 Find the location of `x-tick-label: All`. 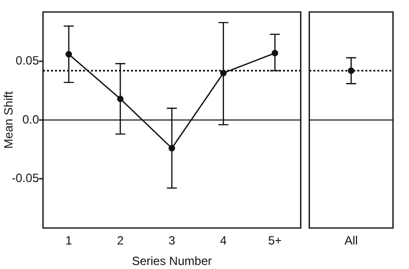

x-tick-label: All is located at coordinates (351, 241).